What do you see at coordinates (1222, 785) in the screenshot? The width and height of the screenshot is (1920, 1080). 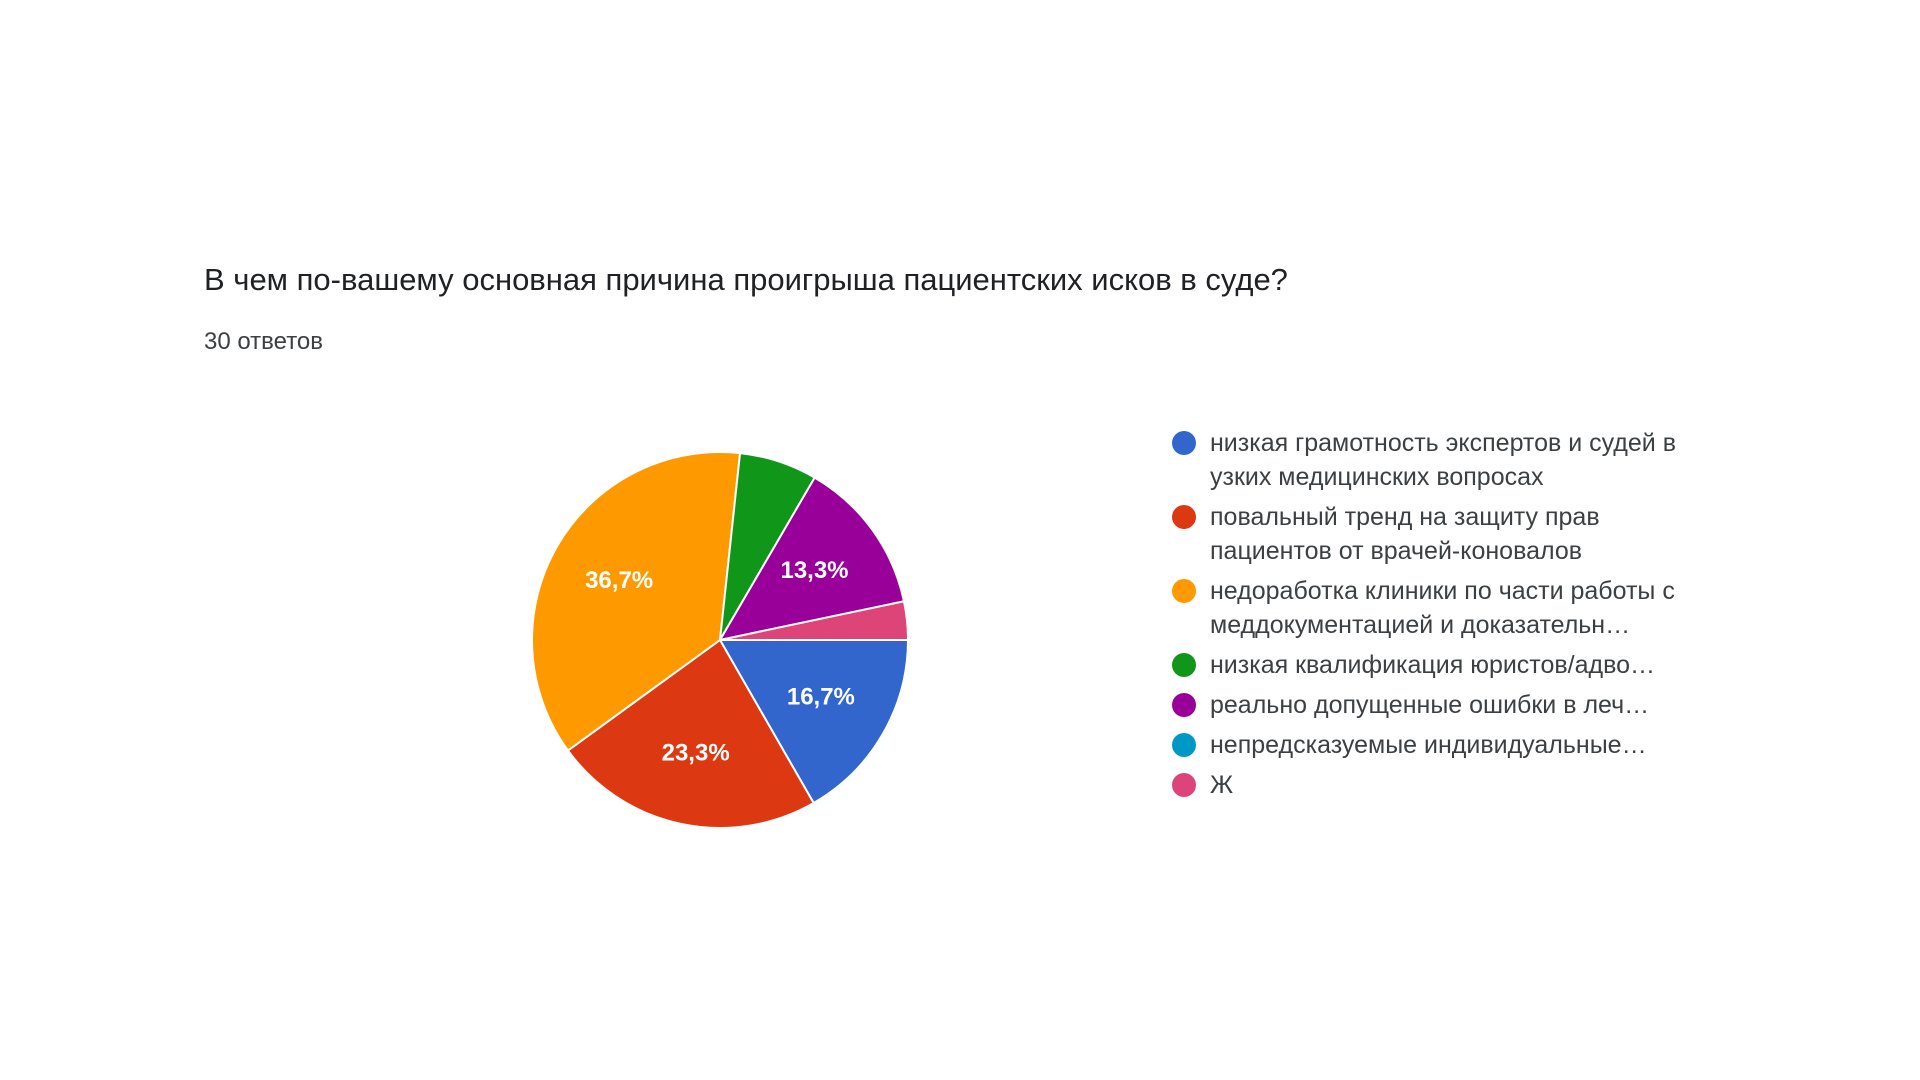 I see `legend-label: Ж` at bounding box center [1222, 785].